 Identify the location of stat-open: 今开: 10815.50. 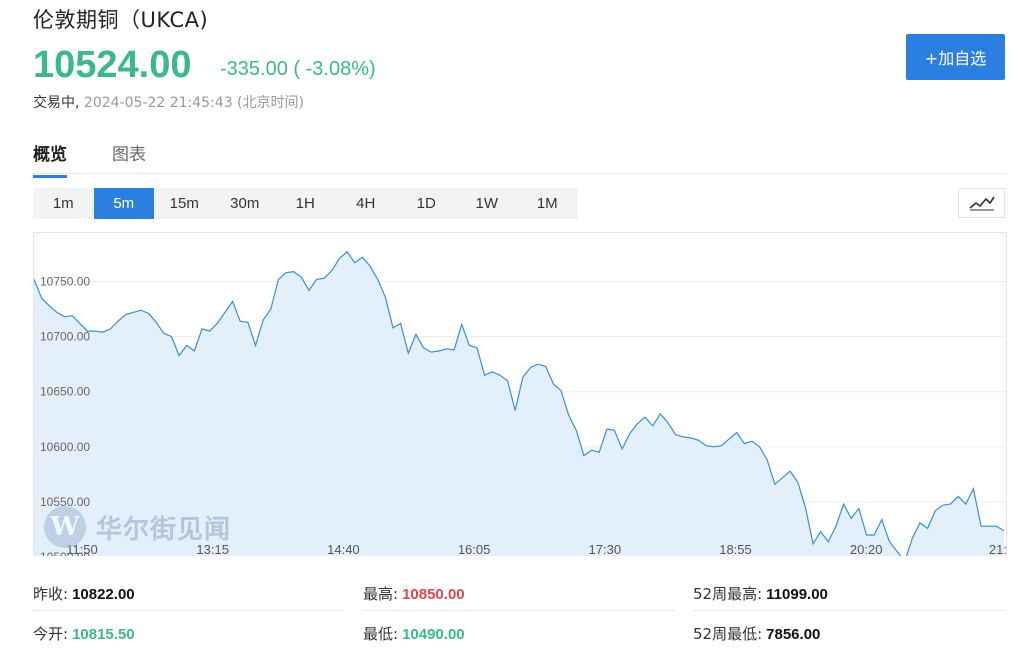
(84, 633).